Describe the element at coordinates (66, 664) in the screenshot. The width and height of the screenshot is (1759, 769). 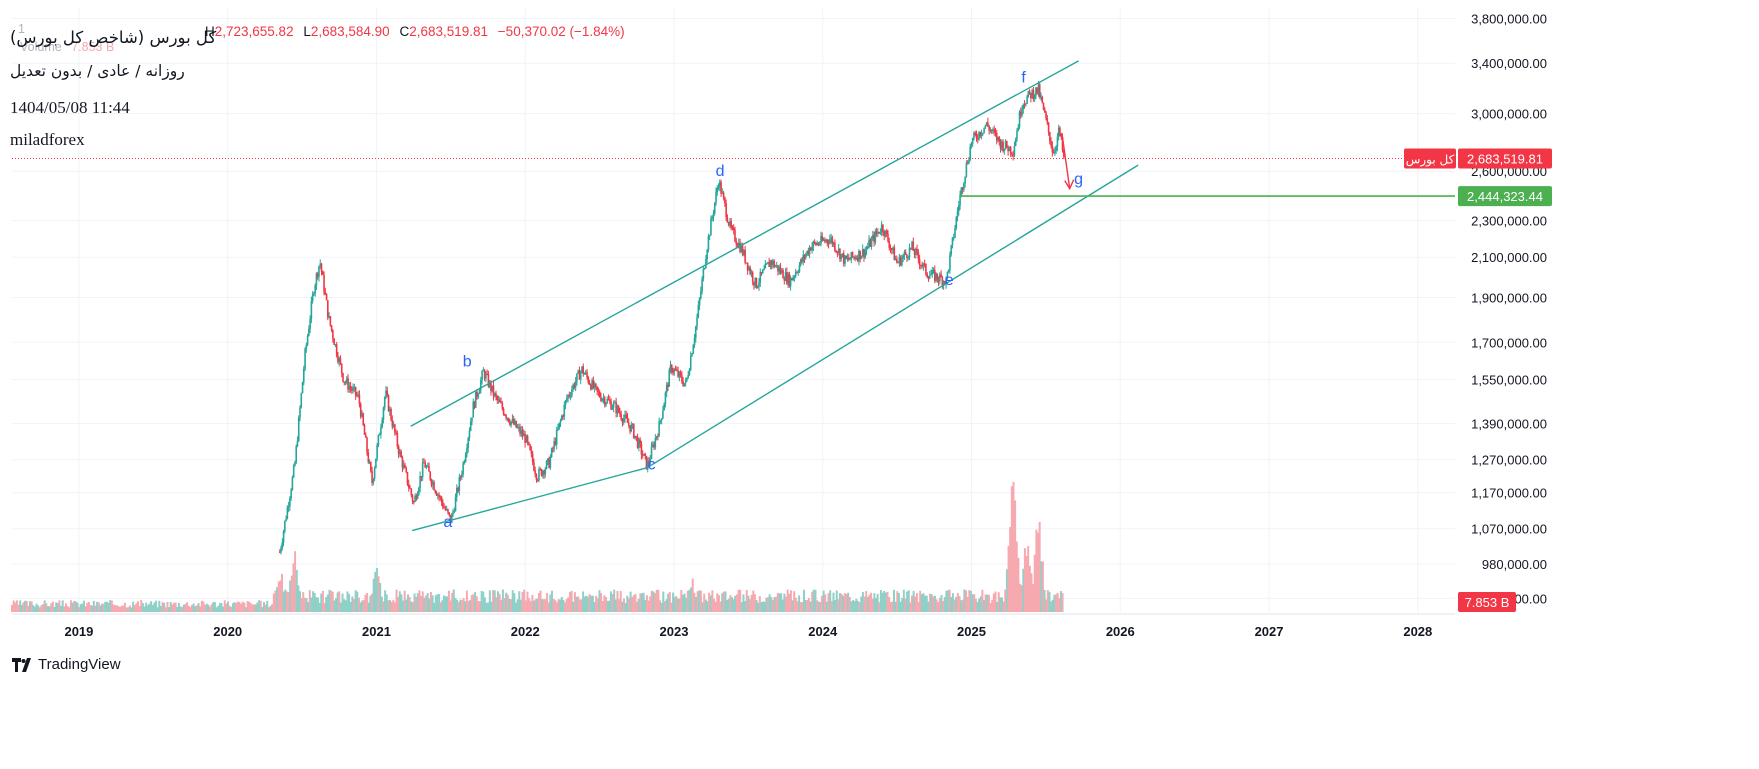
I see `tradingview-brand: TradingView` at that location.